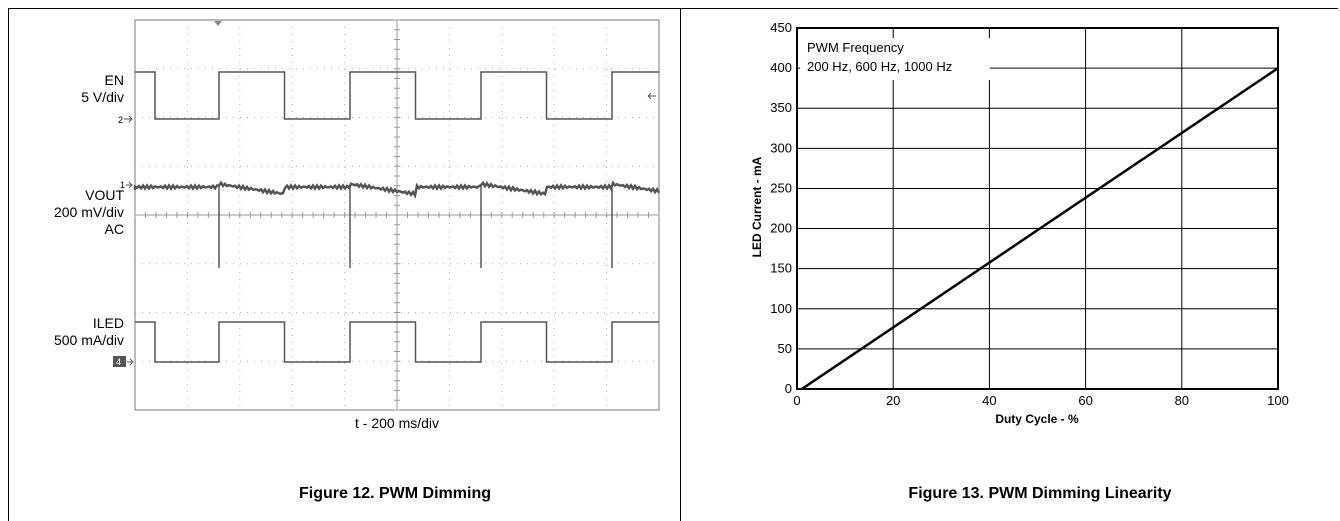 This screenshot has height=521, width=1340. Describe the element at coordinates (218, 23) in the screenshot. I see `trigger-marker` at that location.